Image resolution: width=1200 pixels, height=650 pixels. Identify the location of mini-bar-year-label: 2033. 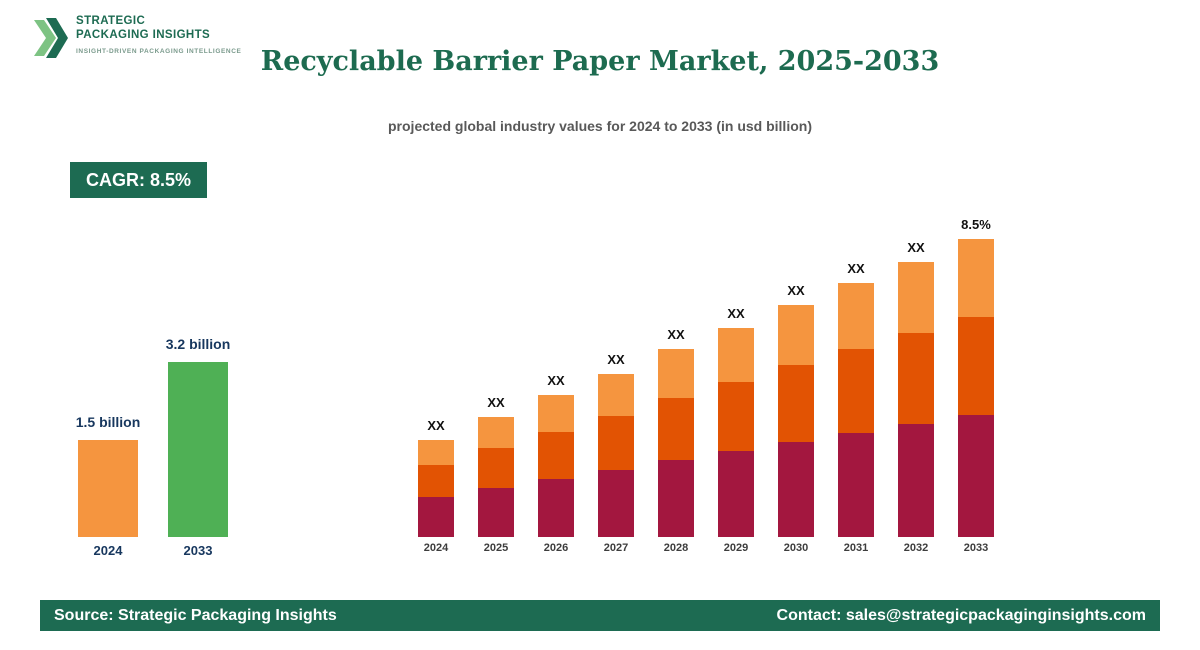
(198, 550).